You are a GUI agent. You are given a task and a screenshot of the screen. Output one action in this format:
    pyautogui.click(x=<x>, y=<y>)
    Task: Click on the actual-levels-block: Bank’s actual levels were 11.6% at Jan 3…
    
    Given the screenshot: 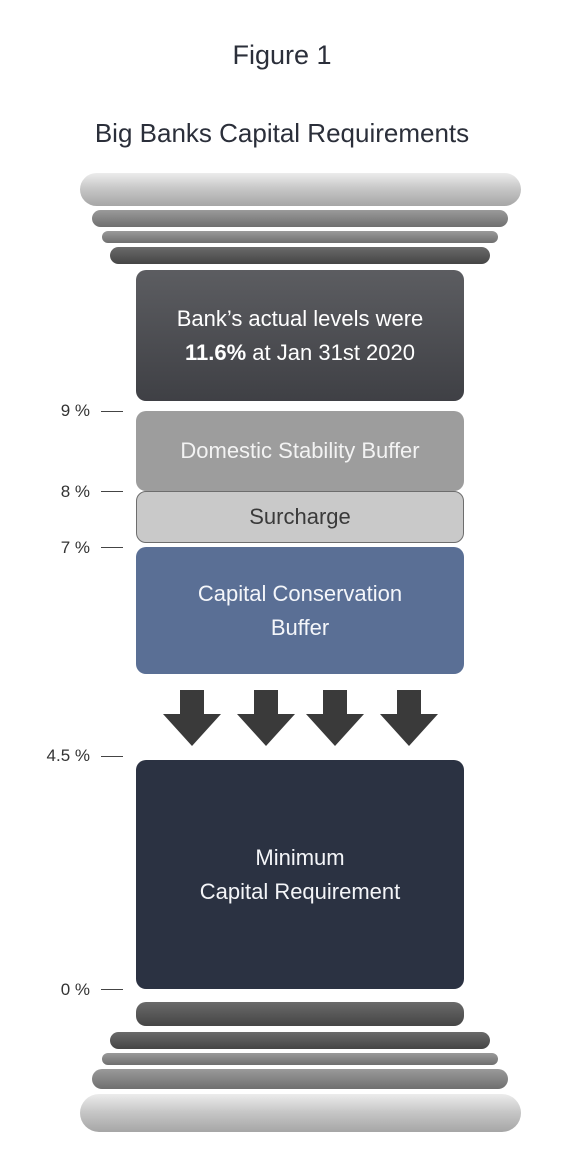 What is the action you would take?
    pyautogui.click(x=300, y=335)
    